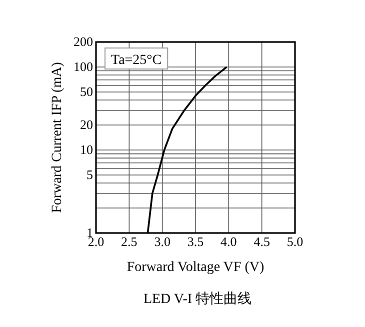 The image size is (365, 327). I want to click on x-tick-label: 2.5, so click(129, 241).